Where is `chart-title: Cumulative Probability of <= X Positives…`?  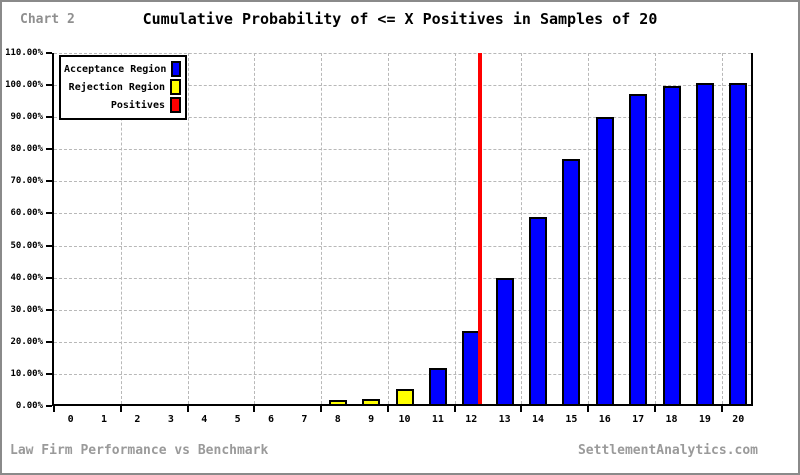
chart-title: Cumulative Probability of <= X Positives… is located at coordinates (400, 19).